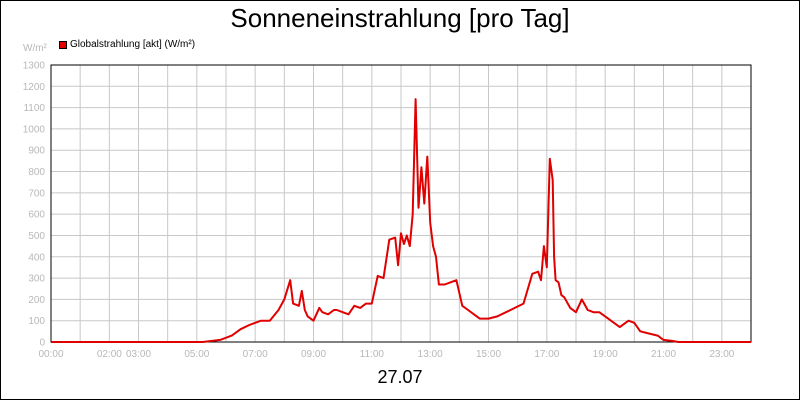 The width and height of the screenshot is (800, 400). I want to click on y-tick-label: 1000, so click(34, 129).